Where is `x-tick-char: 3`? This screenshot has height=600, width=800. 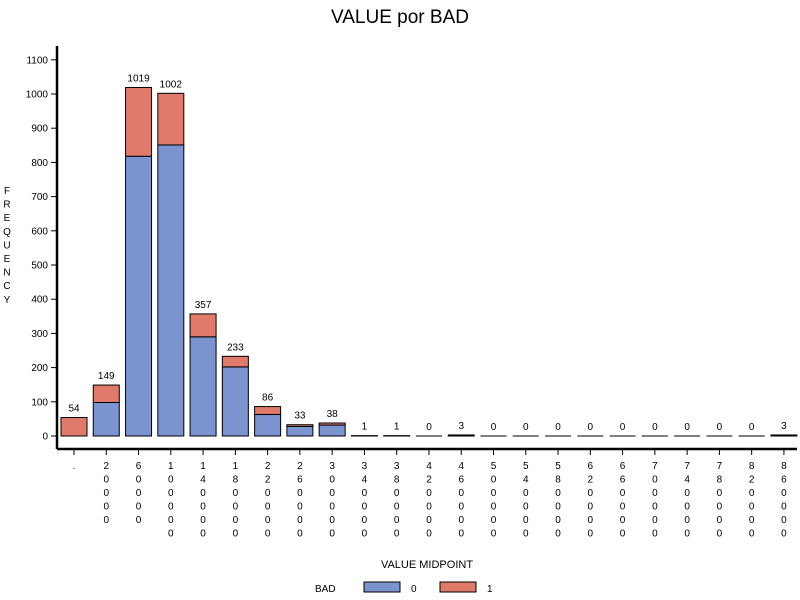 x-tick-char: 3 is located at coordinates (365, 466).